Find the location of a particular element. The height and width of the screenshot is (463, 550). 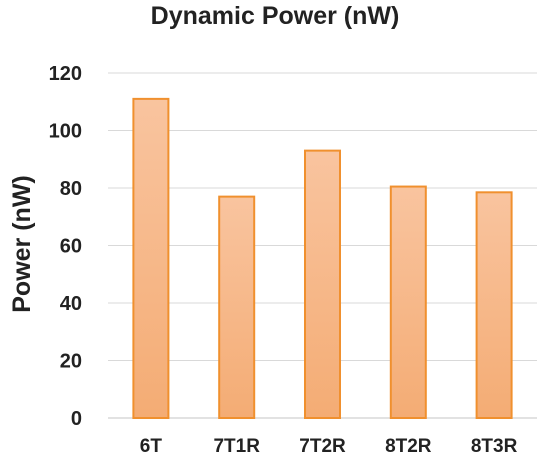

y-tick-label: 20 is located at coordinates (71, 362).